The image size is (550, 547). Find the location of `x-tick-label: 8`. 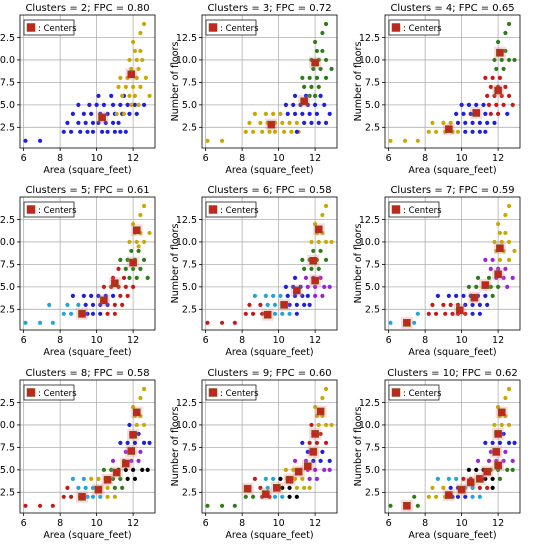

x-tick-label: 8 is located at coordinates (60, 523).